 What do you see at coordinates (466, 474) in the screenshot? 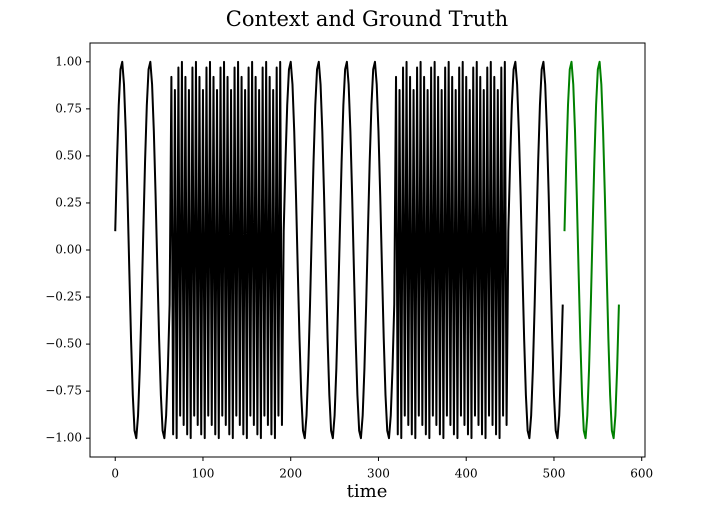
I see `x-tick-label: 400` at bounding box center [466, 474].